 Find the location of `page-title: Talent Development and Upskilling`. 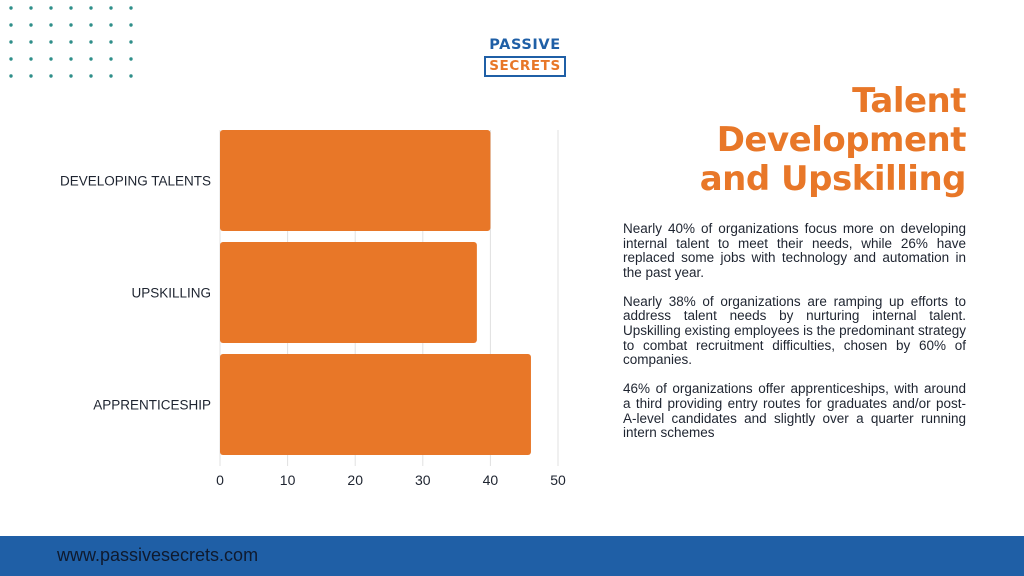

page-title: Talent Development and Upskilling is located at coordinates (796, 140).